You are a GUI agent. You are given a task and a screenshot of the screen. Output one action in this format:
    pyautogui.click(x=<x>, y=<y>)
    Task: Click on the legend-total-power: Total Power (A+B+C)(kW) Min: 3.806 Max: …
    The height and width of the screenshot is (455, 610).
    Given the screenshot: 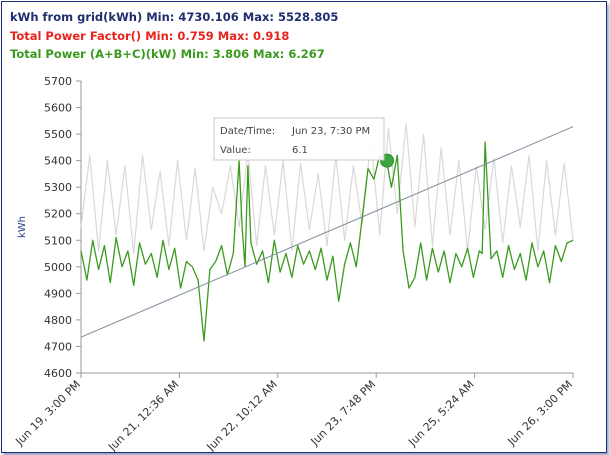 What is the action you would take?
    pyautogui.click(x=167, y=54)
    